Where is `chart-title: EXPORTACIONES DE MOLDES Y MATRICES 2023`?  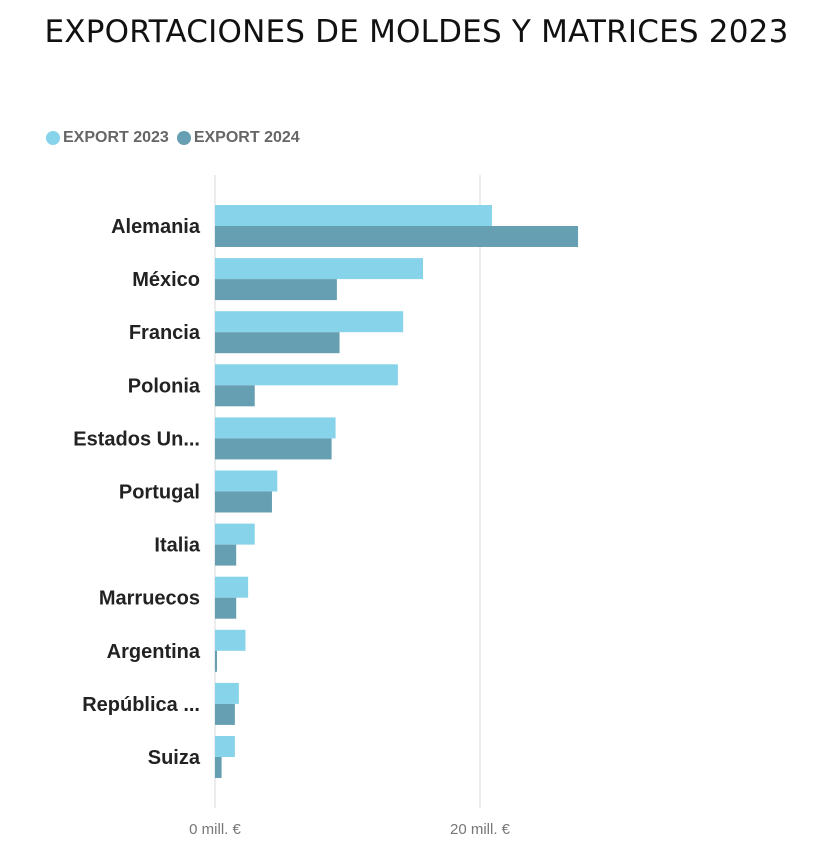 chart-title: EXPORTACIONES DE MOLDES Y MATRICES 2023 is located at coordinates (416, 32).